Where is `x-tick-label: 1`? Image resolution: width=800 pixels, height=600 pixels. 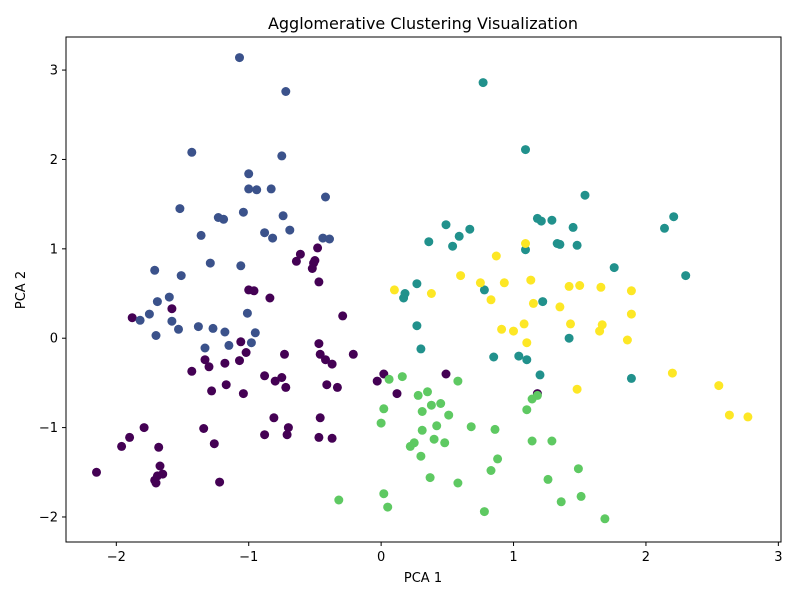
x-tick-label: 1 is located at coordinates (513, 557).